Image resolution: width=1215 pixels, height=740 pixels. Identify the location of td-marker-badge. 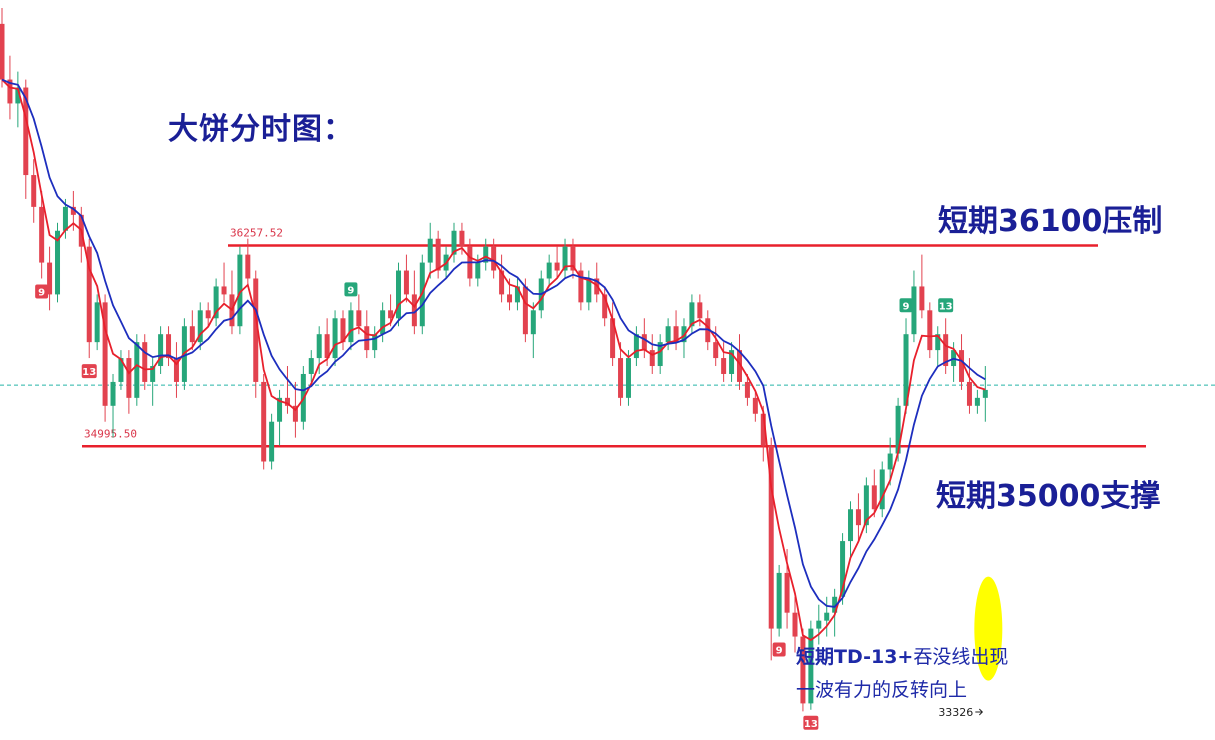
(811, 722).